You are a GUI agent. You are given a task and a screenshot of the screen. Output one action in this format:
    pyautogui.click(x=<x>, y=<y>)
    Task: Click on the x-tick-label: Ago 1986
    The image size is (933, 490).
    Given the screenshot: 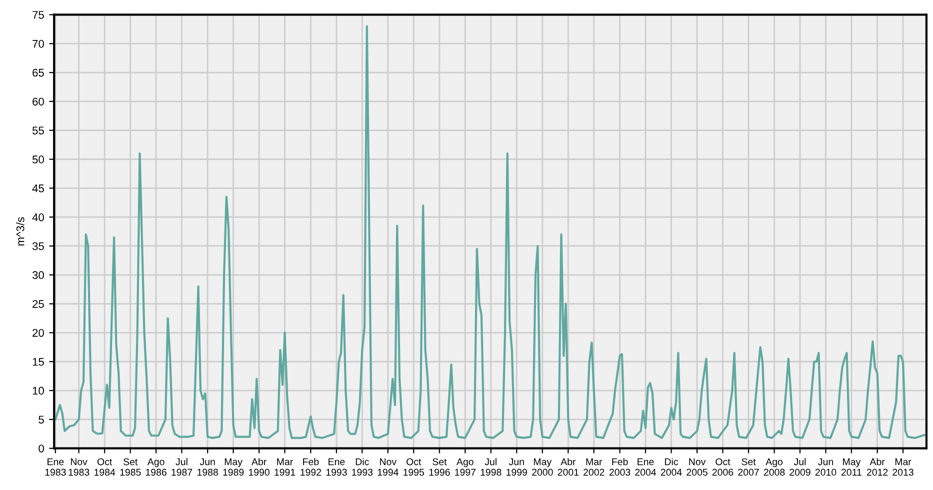 What is the action you would take?
    pyautogui.click(x=156, y=467)
    